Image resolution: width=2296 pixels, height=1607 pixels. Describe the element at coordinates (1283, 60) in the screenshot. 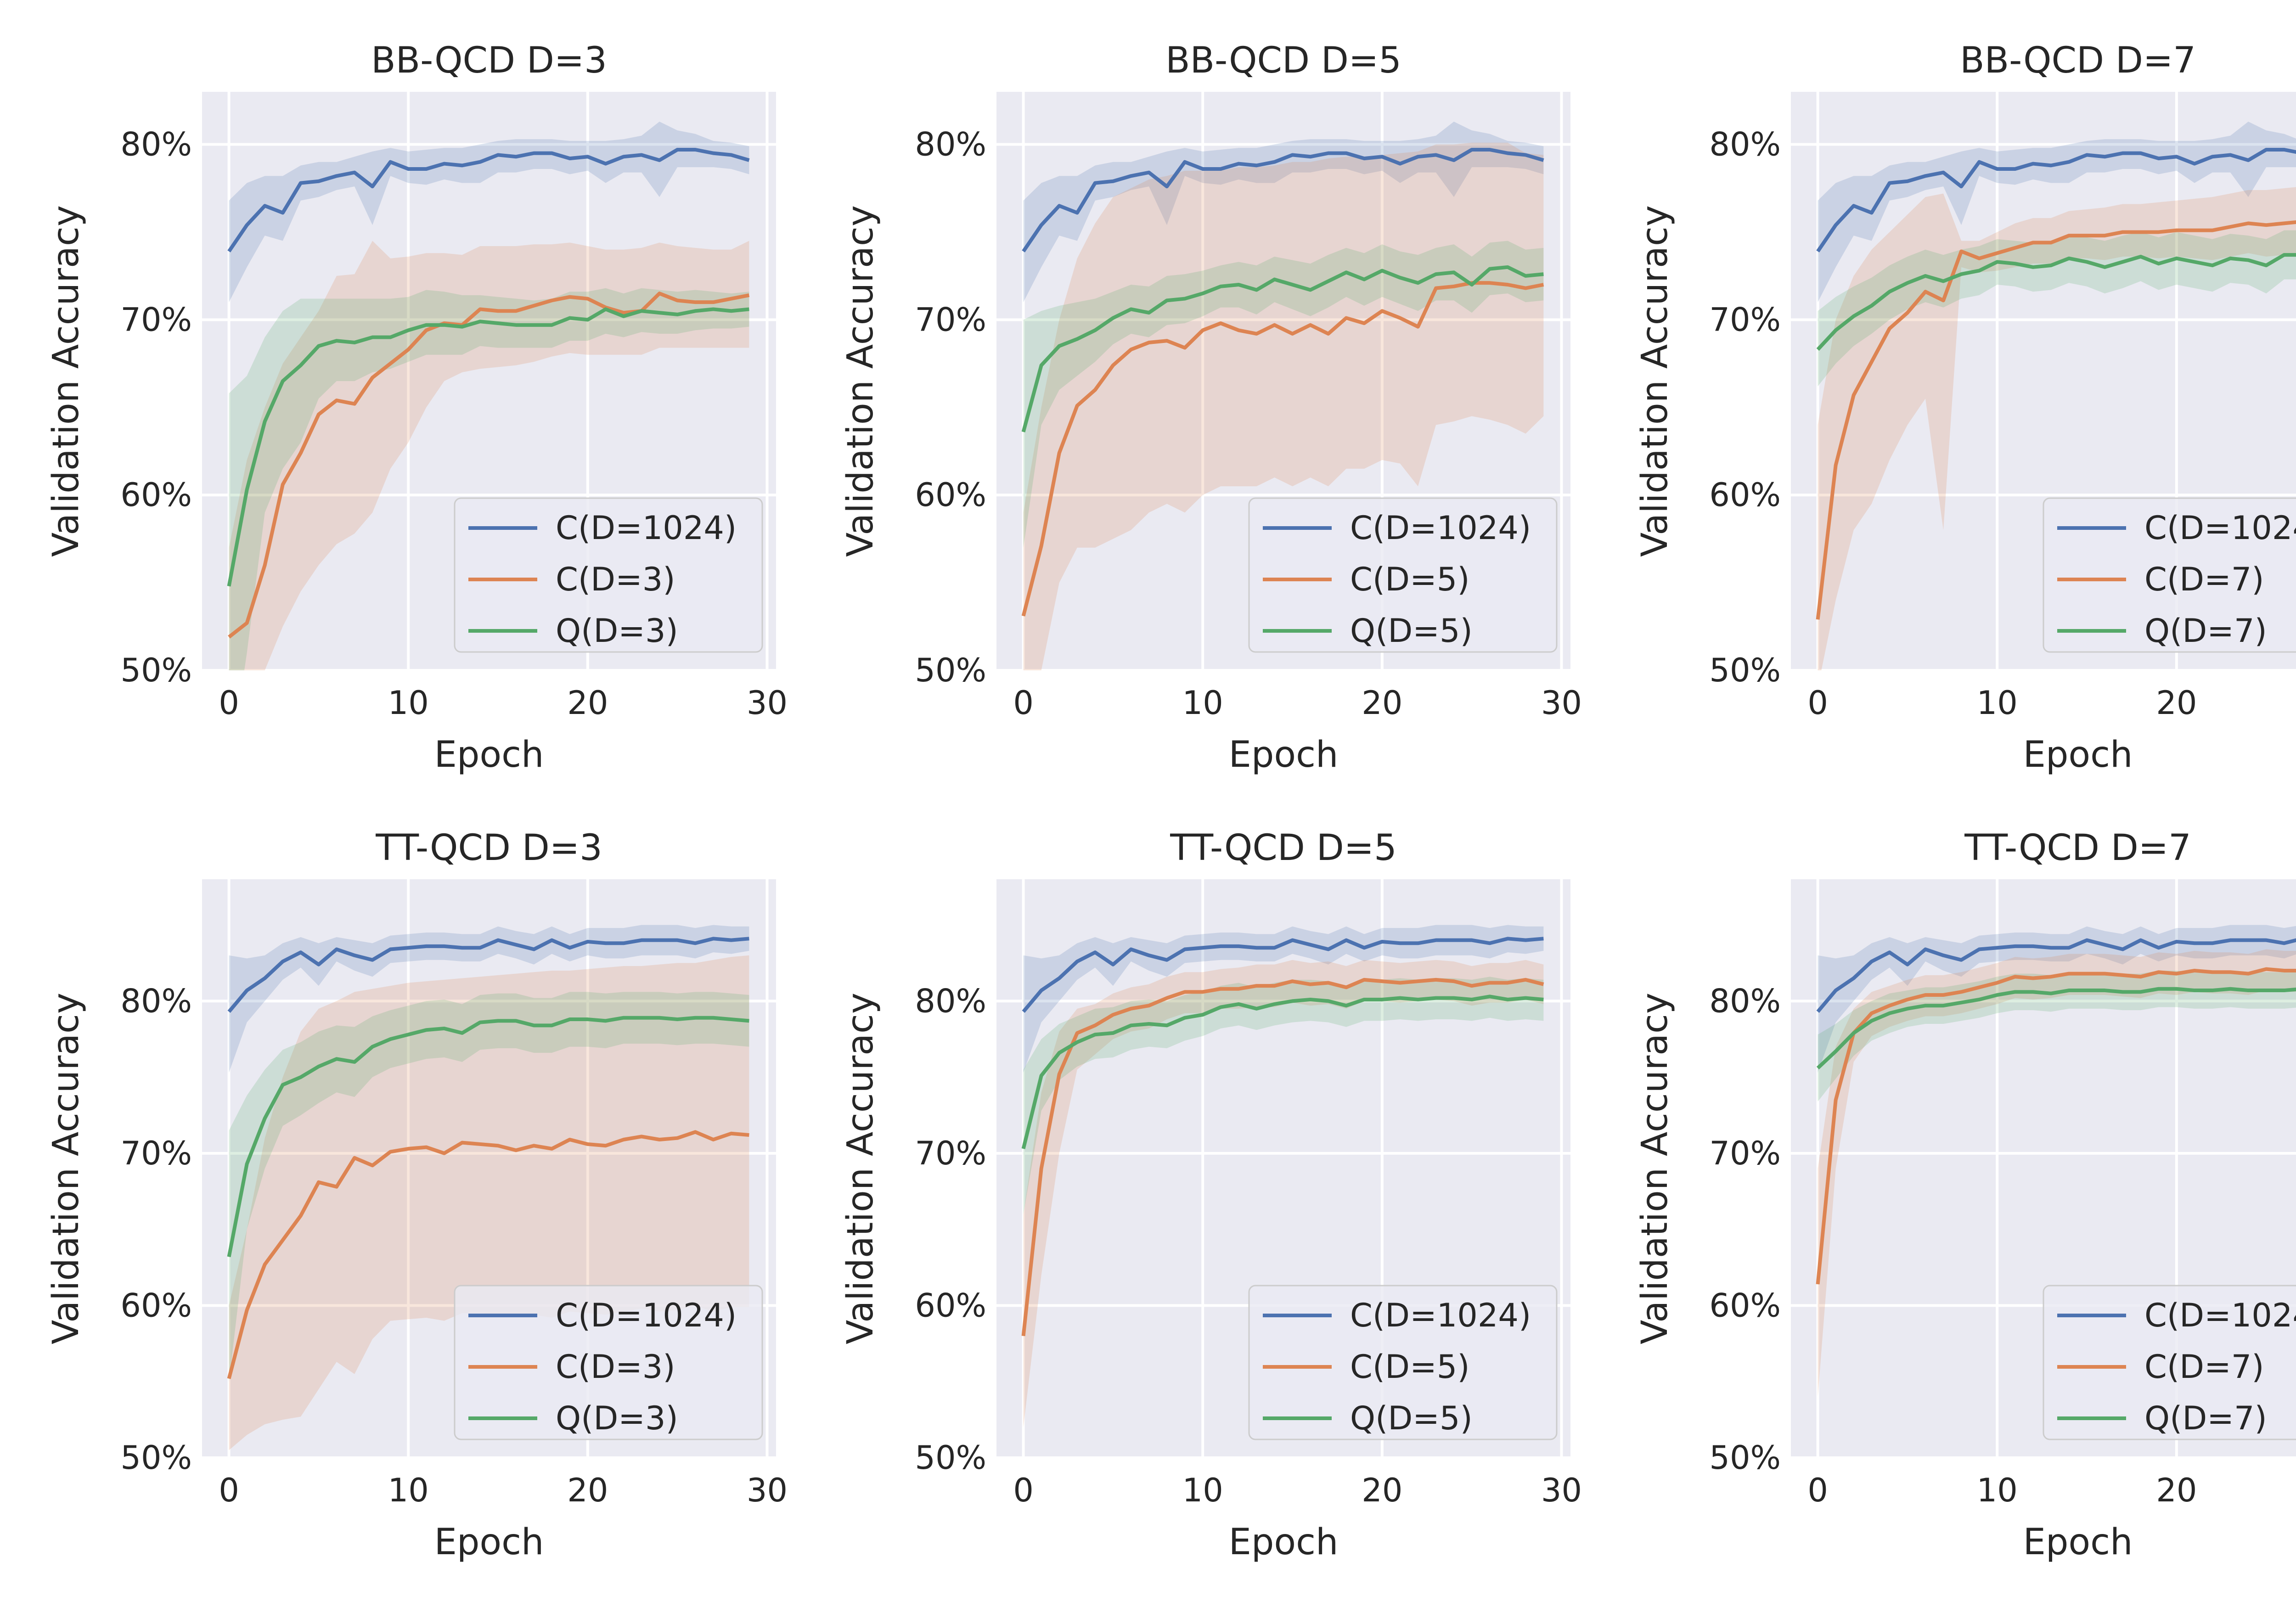

I see `chart-title: BB-QCD D=5` at that location.